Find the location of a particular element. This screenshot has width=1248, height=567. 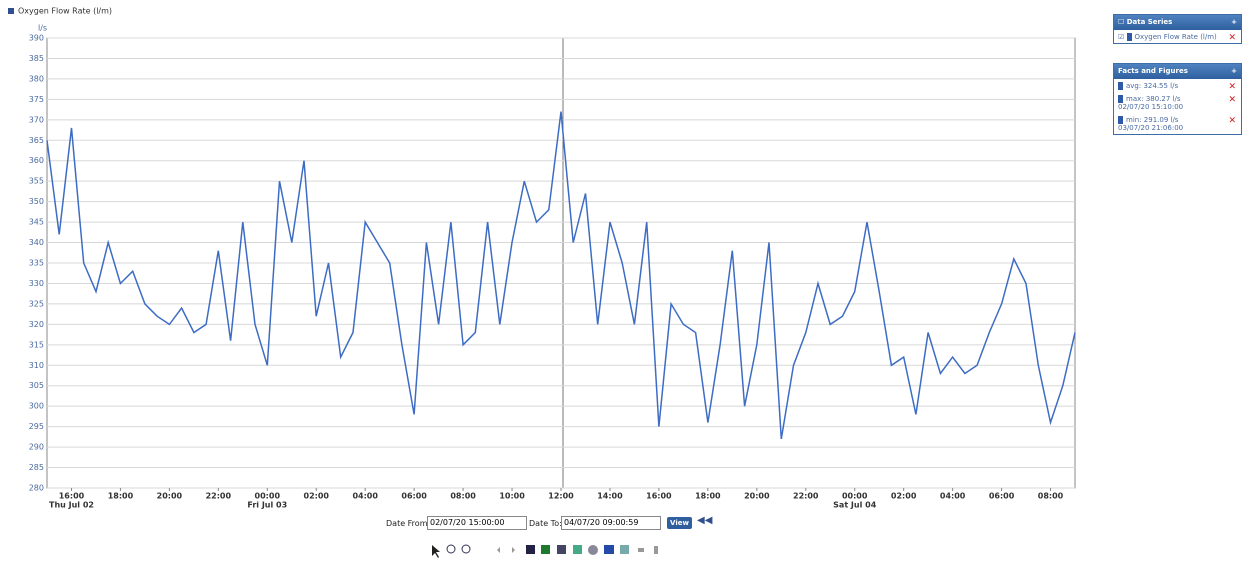

panel-header: Facts and Figures + is located at coordinates (1177, 71).